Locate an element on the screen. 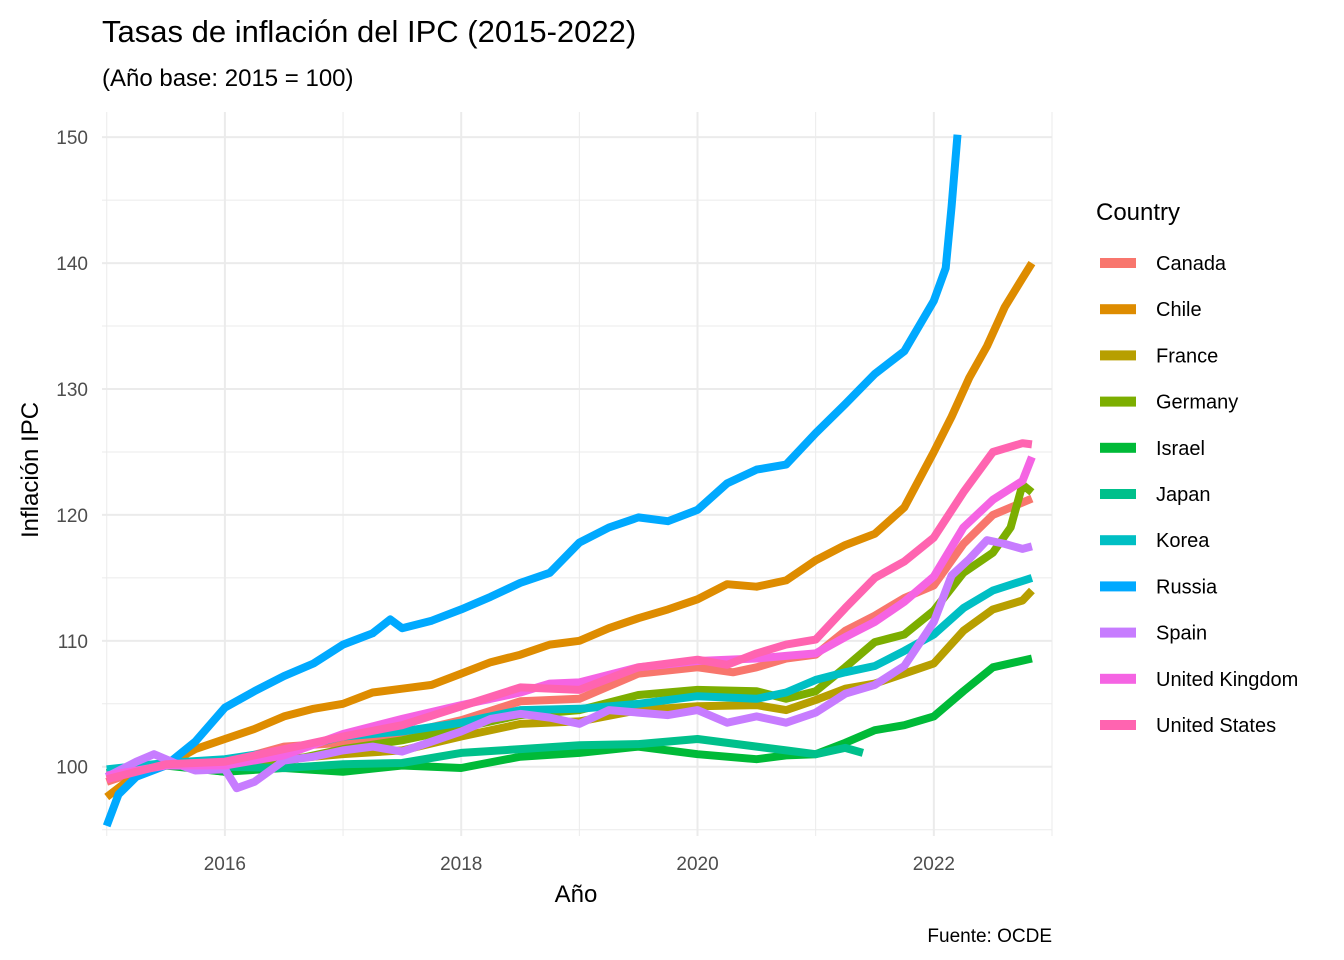 The width and height of the screenshot is (1344, 960). series-line-japan is located at coordinates (485, 756).